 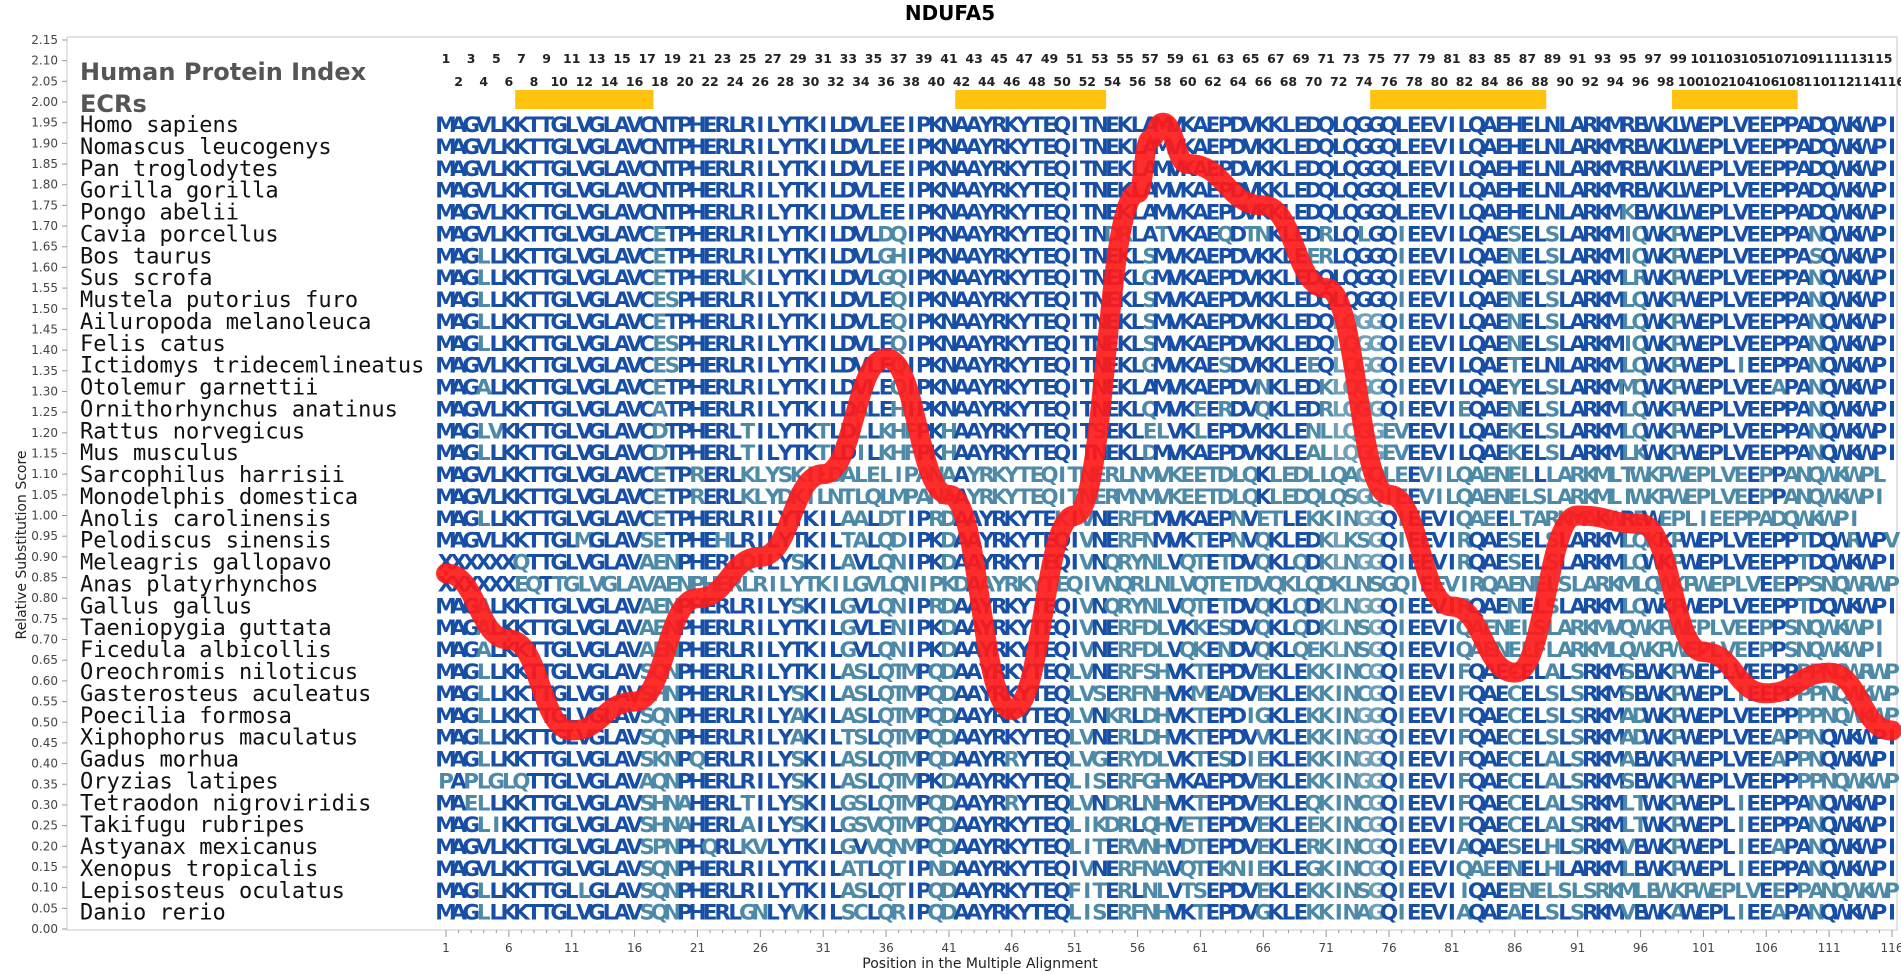 I want to click on y-tick-label: 0.50, so click(x=44, y=722).